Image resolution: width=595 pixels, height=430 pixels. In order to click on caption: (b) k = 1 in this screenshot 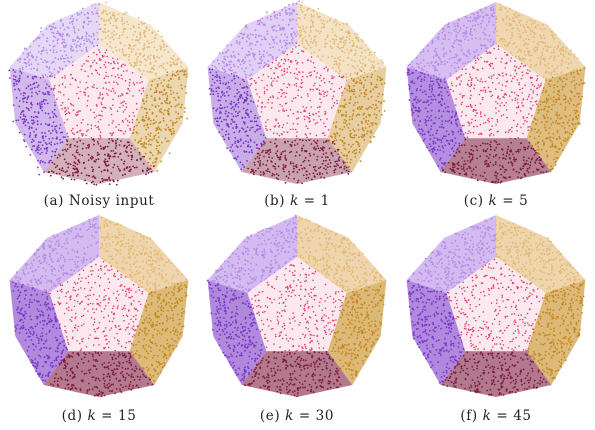, I will do `click(297, 201)`.